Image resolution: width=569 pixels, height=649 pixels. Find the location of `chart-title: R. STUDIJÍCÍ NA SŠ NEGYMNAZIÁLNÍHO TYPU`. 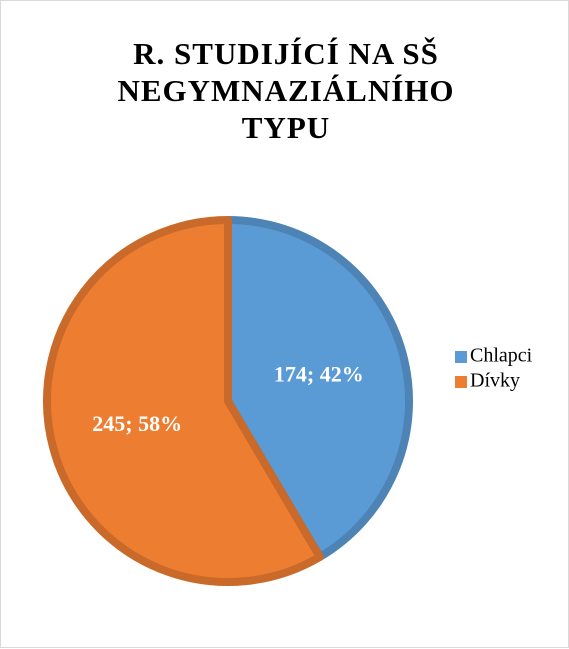

chart-title: R. STUDIJÍCÍ NA SŠ NEGYMNAZIÁLNÍHO TYPU is located at coordinates (286, 90).